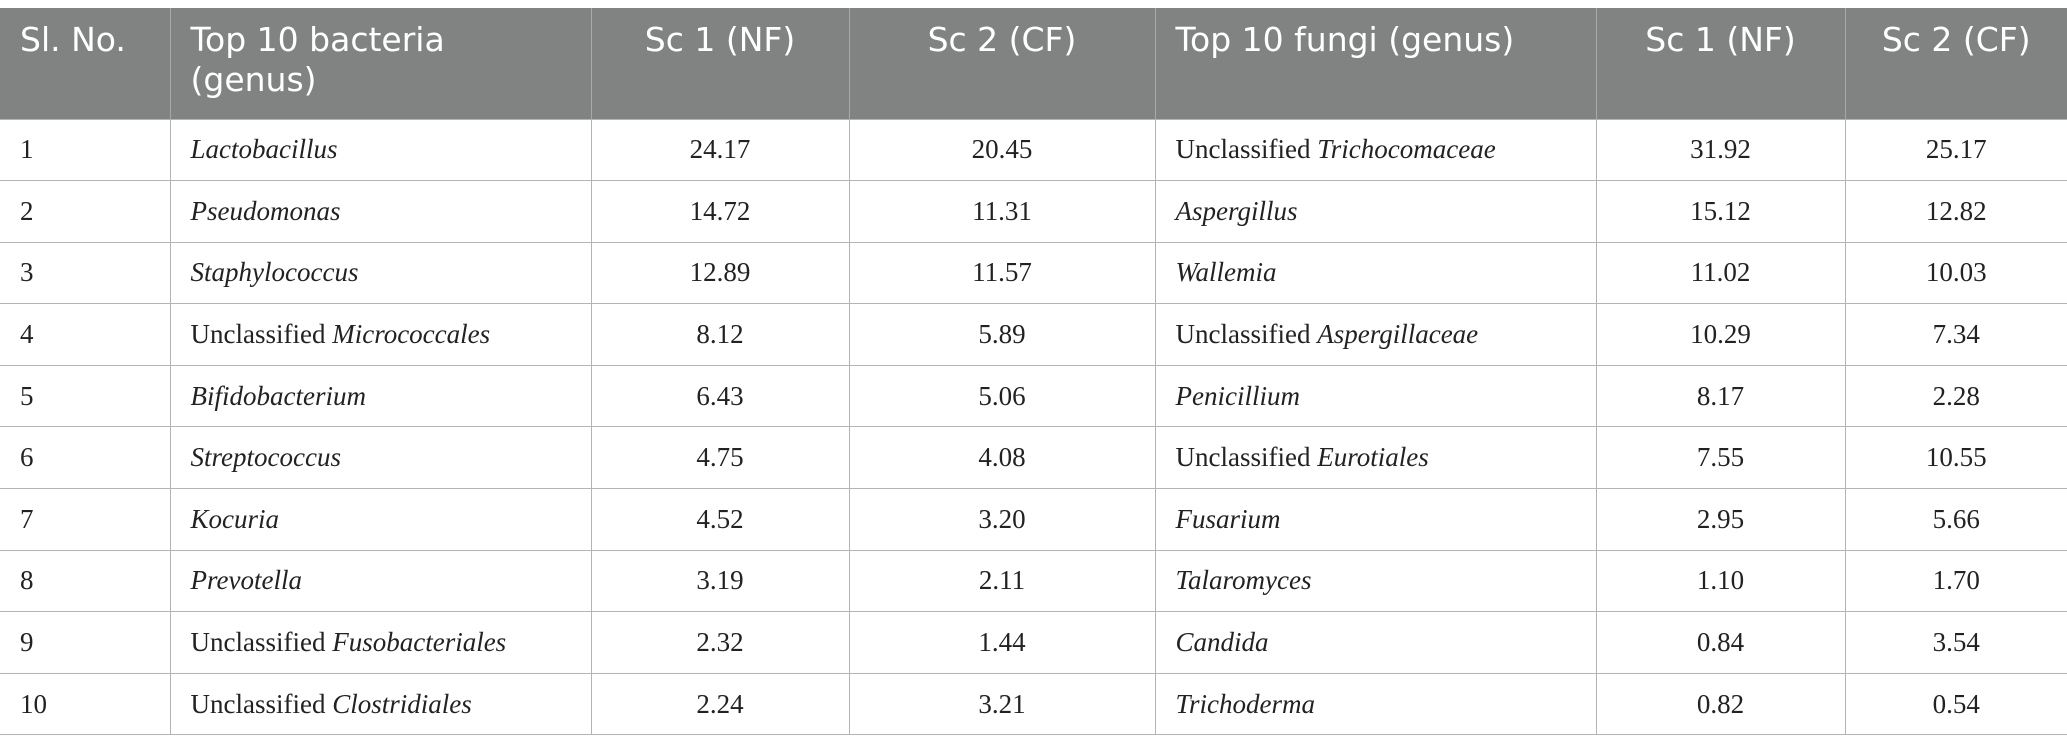 Image resolution: width=2067 pixels, height=751 pixels. What do you see at coordinates (1002, 273) in the screenshot?
I see `cell-bacteria-sc2: 11.57` at bounding box center [1002, 273].